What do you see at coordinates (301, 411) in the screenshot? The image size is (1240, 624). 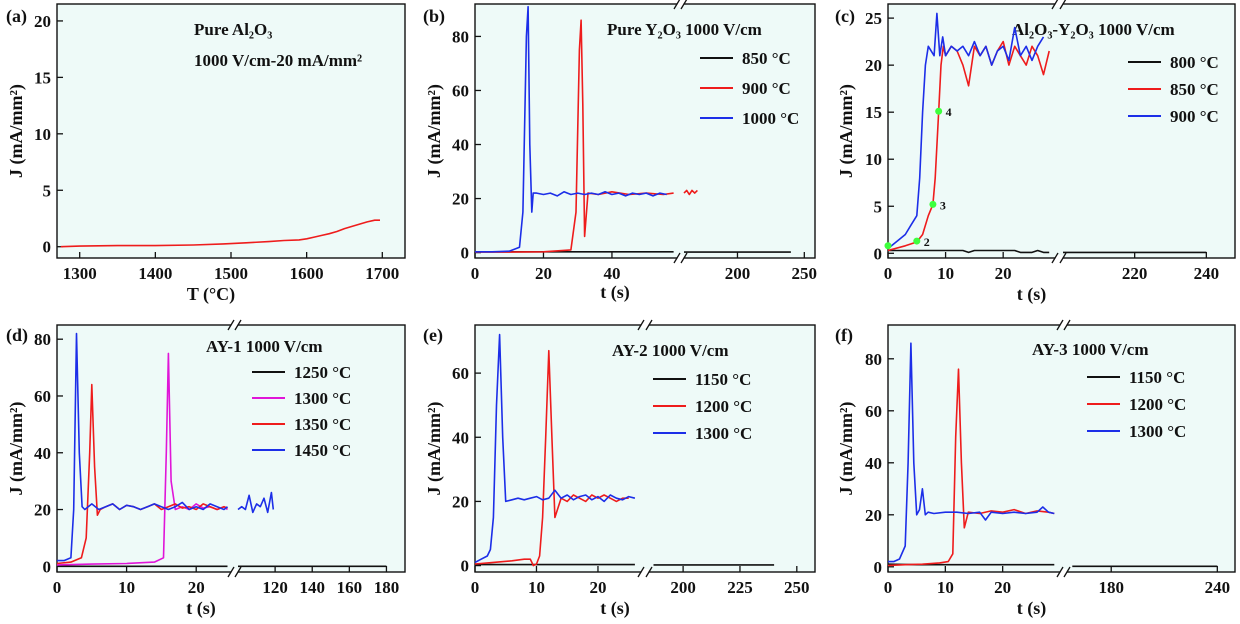 I see `panel-d-legend: 1250 °C 1300 °C 1350 °C 1450 °C` at bounding box center [301, 411].